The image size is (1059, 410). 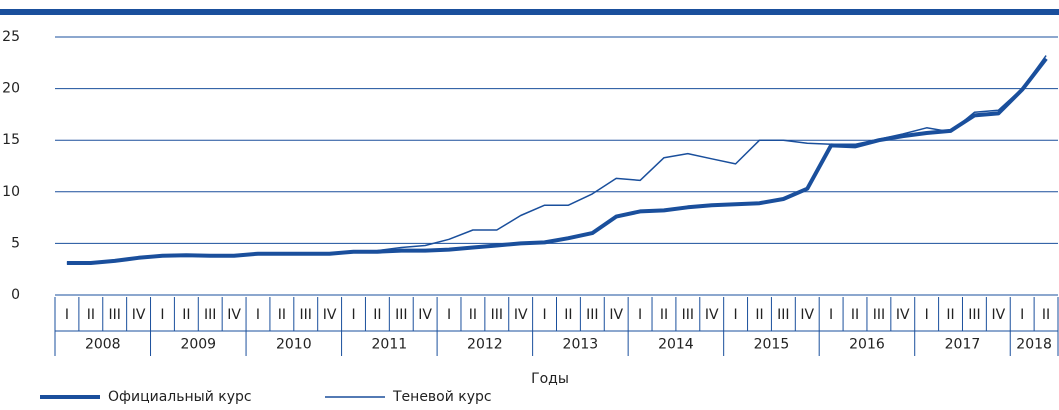 I want to click on year-label: 2012, so click(x=485, y=345).